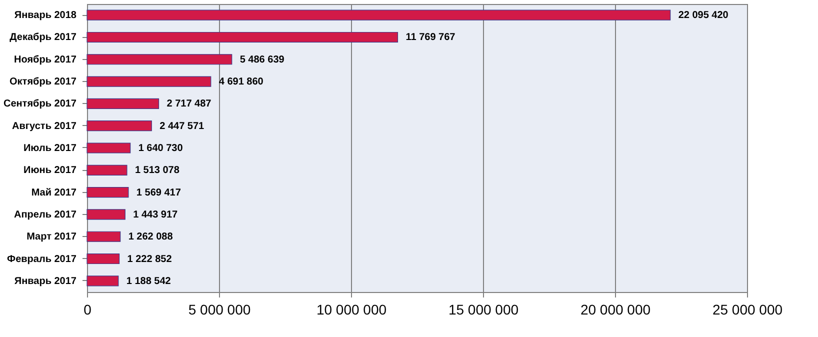 The width and height of the screenshot is (818, 337). What do you see at coordinates (45, 281) in the screenshot?
I see `y-tick-label: Январь 2017` at bounding box center [45, 281].